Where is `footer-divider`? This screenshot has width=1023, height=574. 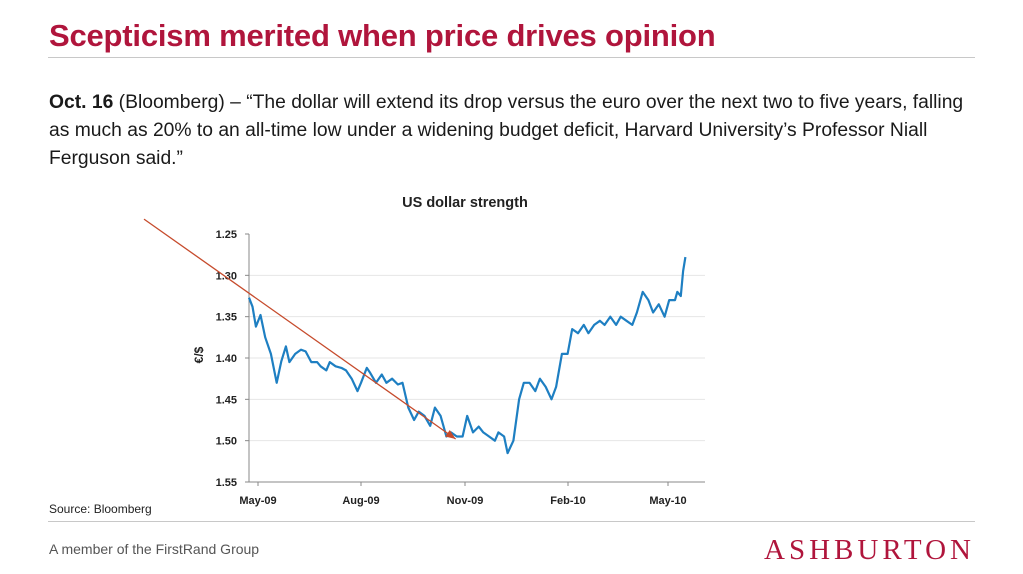
footer-divider is located at coordinates (511, 521).